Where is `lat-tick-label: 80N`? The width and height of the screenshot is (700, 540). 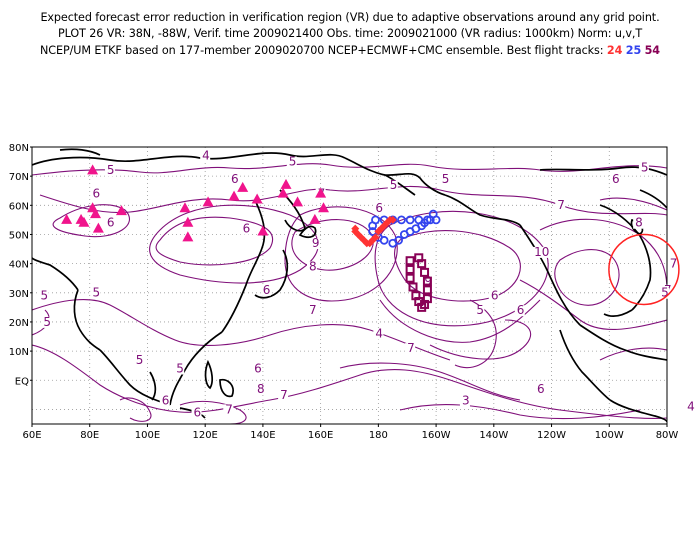
lat-tick-label: 80N is located at coordinates (19, 148).